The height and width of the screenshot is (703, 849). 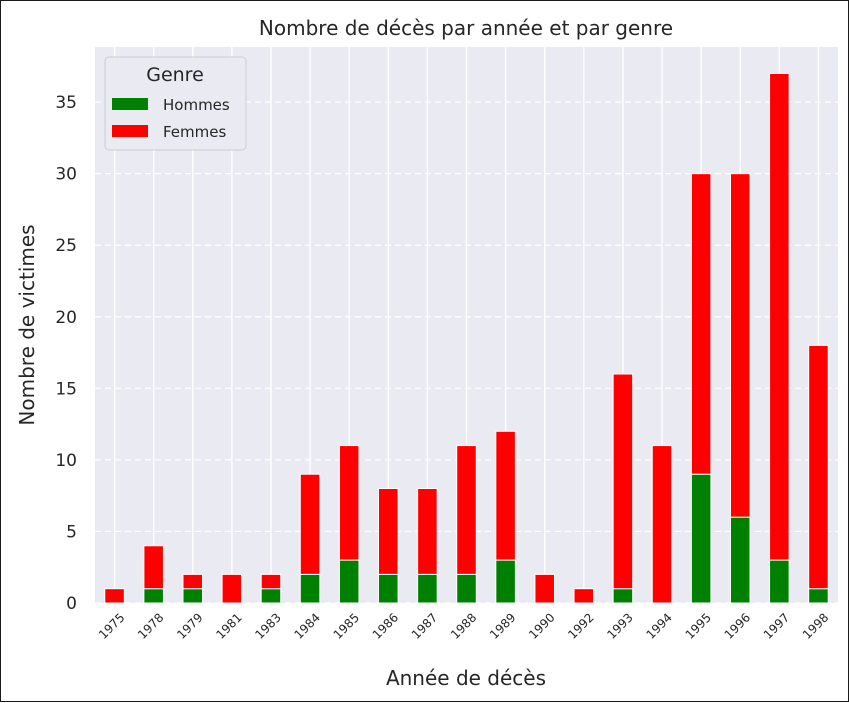 What do you see at coordinates (541, 625) in the screenshot?
I see `x-tick-label: 1990` at bounding box center [541, 625].